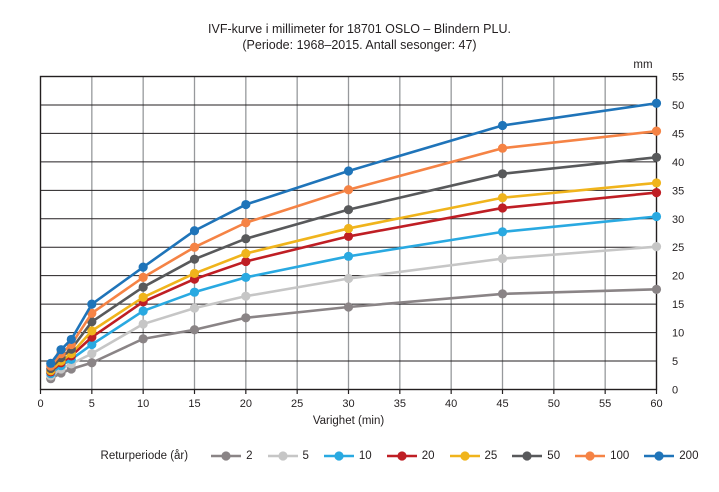  Describe the element at coordinates (451, 404) in the screenshot. I see `x-tick-label: 40` at that location.